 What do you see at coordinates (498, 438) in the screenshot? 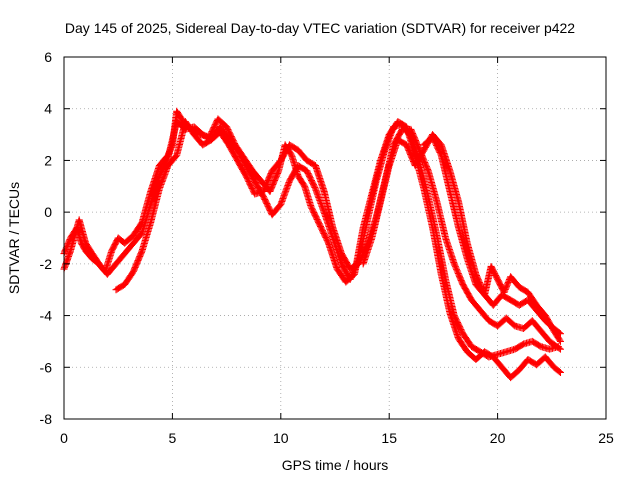
I see `x-tick-label: 20` at bounding box center [498, 438].